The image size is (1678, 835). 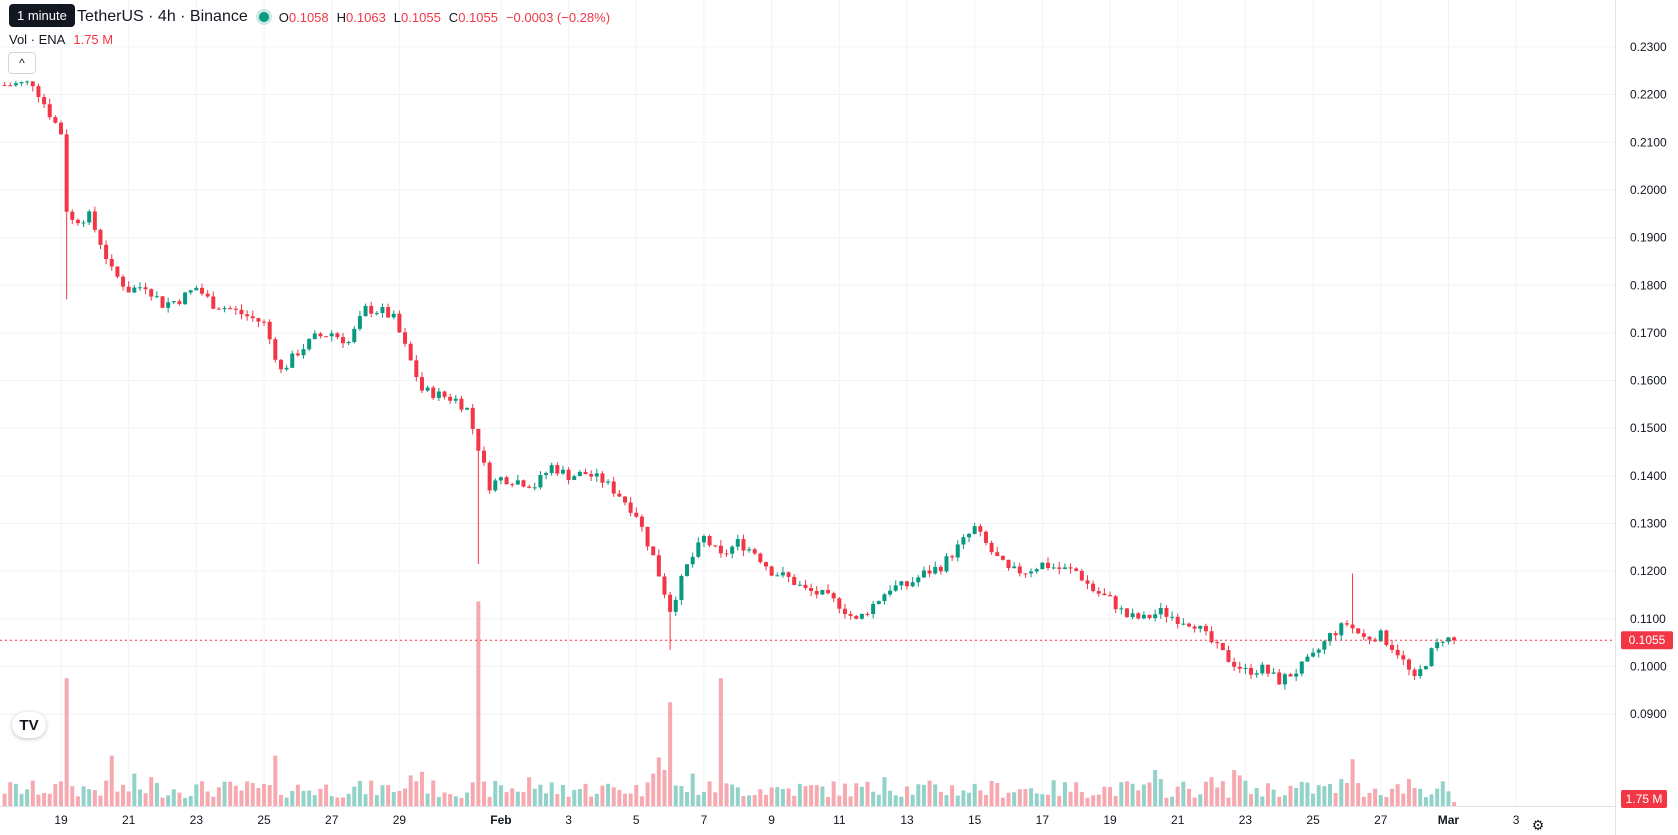 What do you see at coordinates (1516, 820) in the screenshot?
I see `time-tick-label: 3` at bounding box center [1516, 820].